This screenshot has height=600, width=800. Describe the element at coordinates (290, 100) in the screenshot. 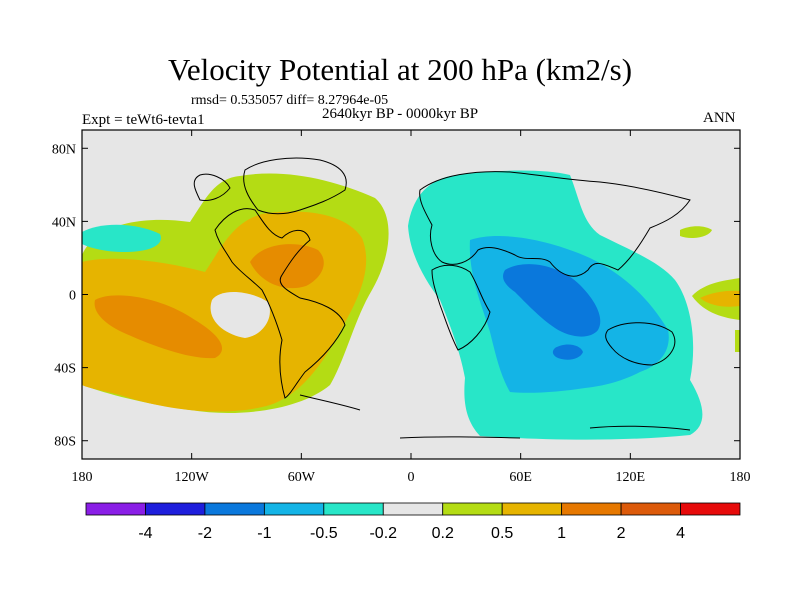

I see `stats-label: rmsd= 0.535057 diff= 8.27964e-05` at that location.